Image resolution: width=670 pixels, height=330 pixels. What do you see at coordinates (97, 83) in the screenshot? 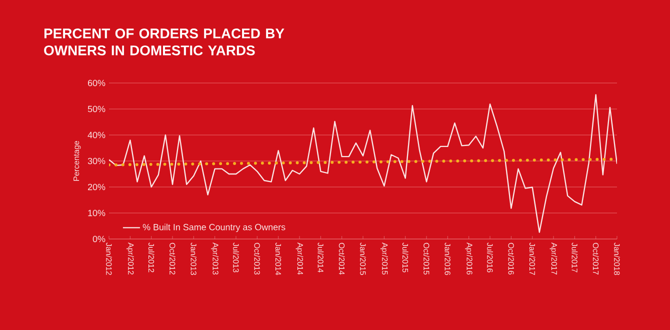
I see `y-tick-label: 60%` at bounding box center [97, 83].